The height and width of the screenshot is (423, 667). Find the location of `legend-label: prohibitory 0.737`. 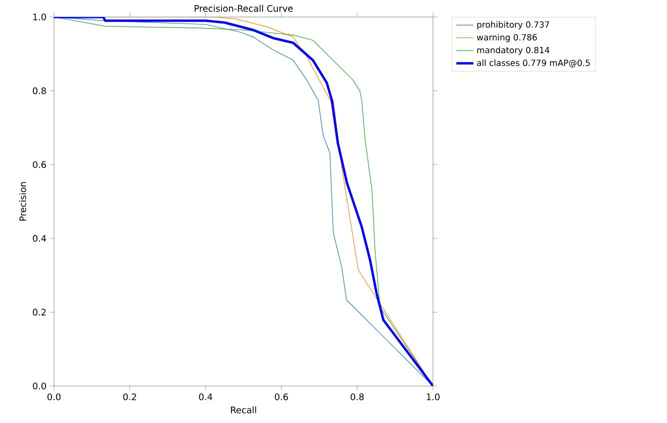

legend-label: prohibitory 0.737 is located at coordinates (513, 25).